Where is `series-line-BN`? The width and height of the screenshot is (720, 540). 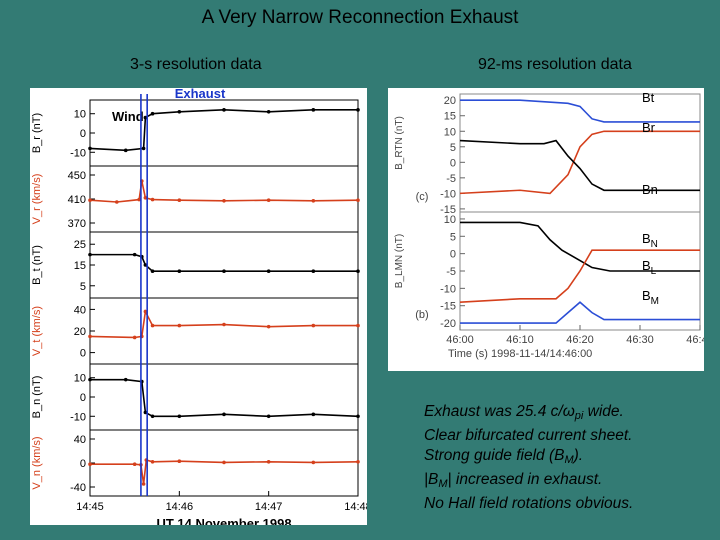 series-line-BN is located at coordinates (580, 246).